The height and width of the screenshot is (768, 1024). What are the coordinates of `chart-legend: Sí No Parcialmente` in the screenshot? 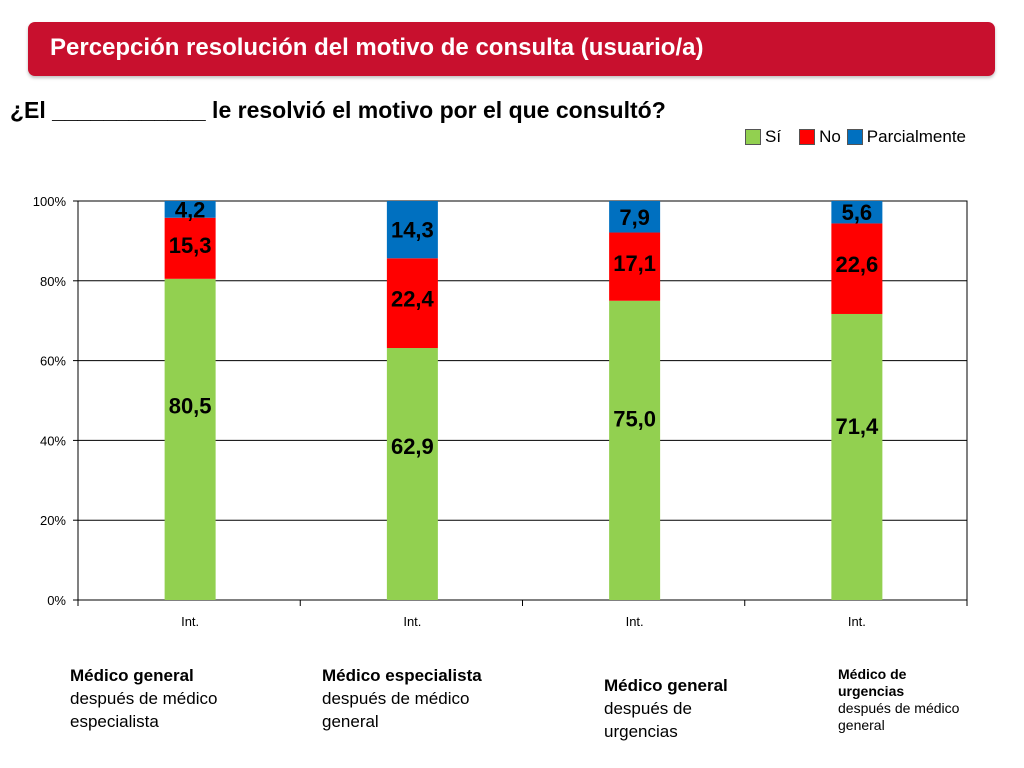 It's located at (858, 137).